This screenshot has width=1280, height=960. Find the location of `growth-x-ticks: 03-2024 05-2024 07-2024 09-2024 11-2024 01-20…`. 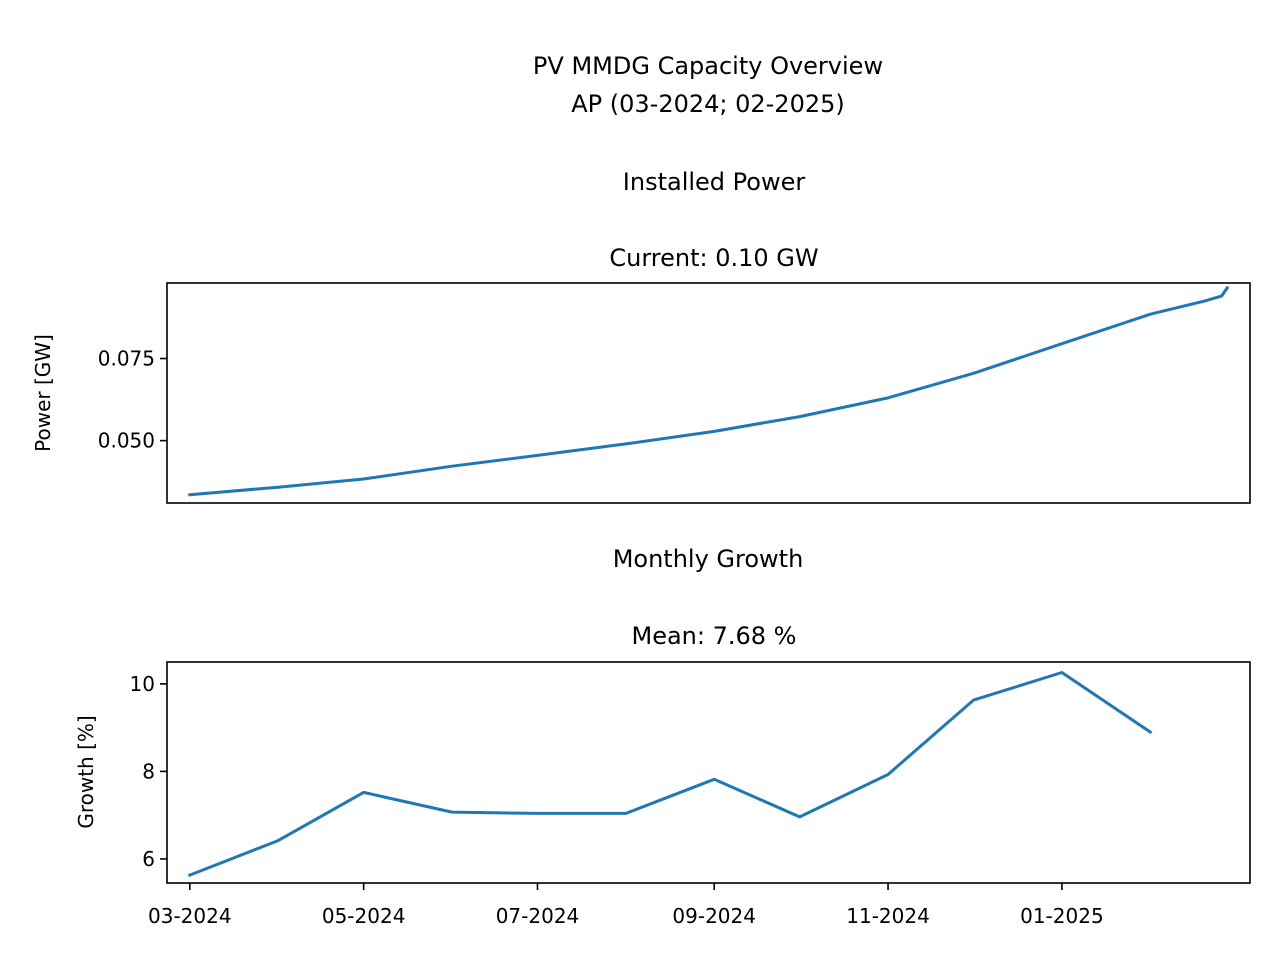

growth-x-ticks: 03-2024 05-2024 07-2024 09-2024 11-2024 01-20… is located at coordinates (626, 905).